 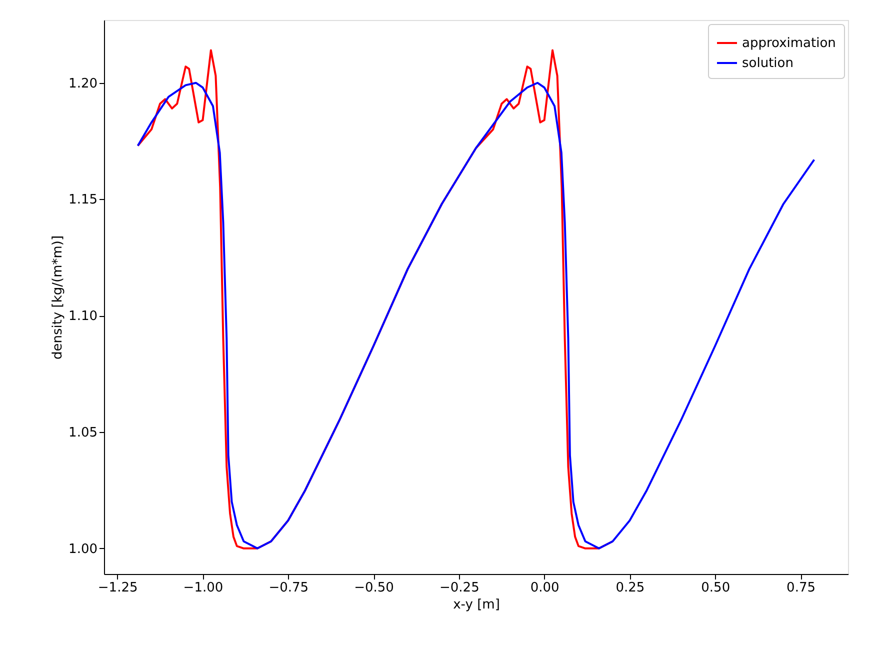 What do you see at coordinates (58, 297) in the screenshot?
I see `y-axis-title: density [kg/(m*m)]` at bounding box center [58, 297].